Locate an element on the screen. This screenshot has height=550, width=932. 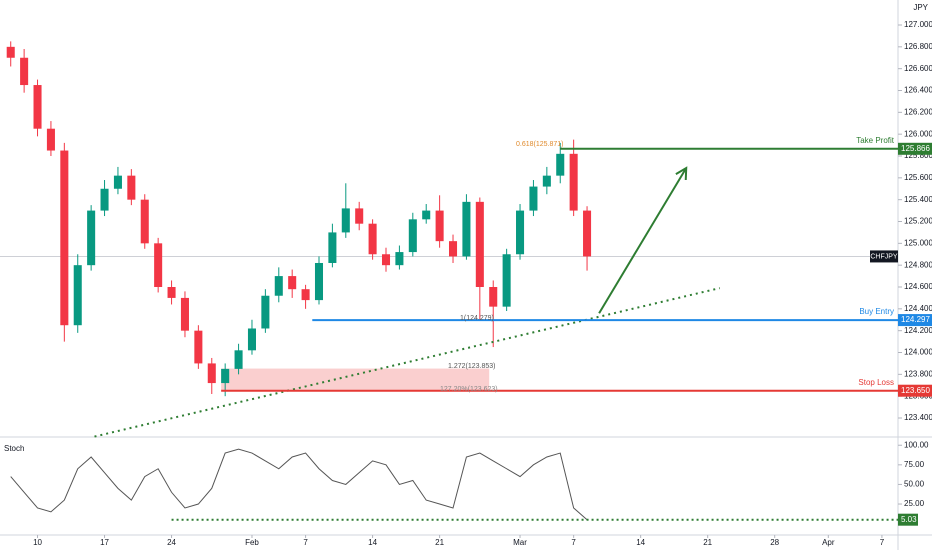
y-tick-label: 124.400 is located at coordinates (918, 308).